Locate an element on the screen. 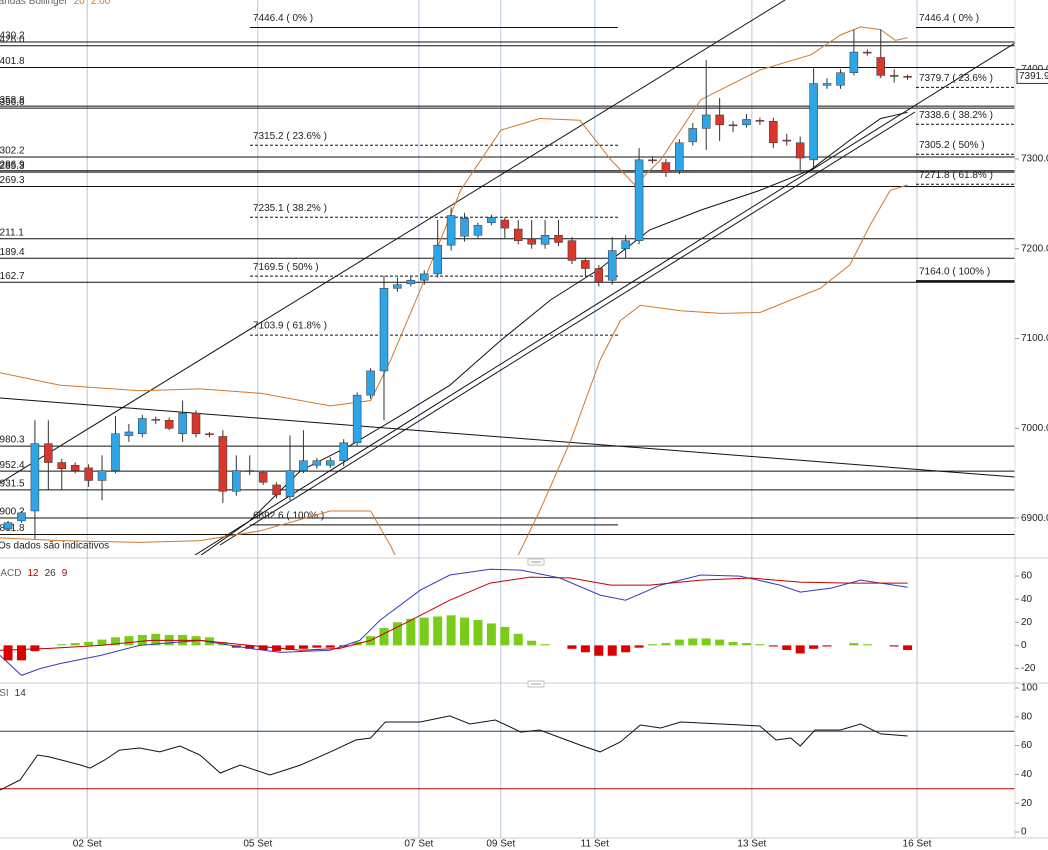  last-price-box is located at coordinates (1032, 76).